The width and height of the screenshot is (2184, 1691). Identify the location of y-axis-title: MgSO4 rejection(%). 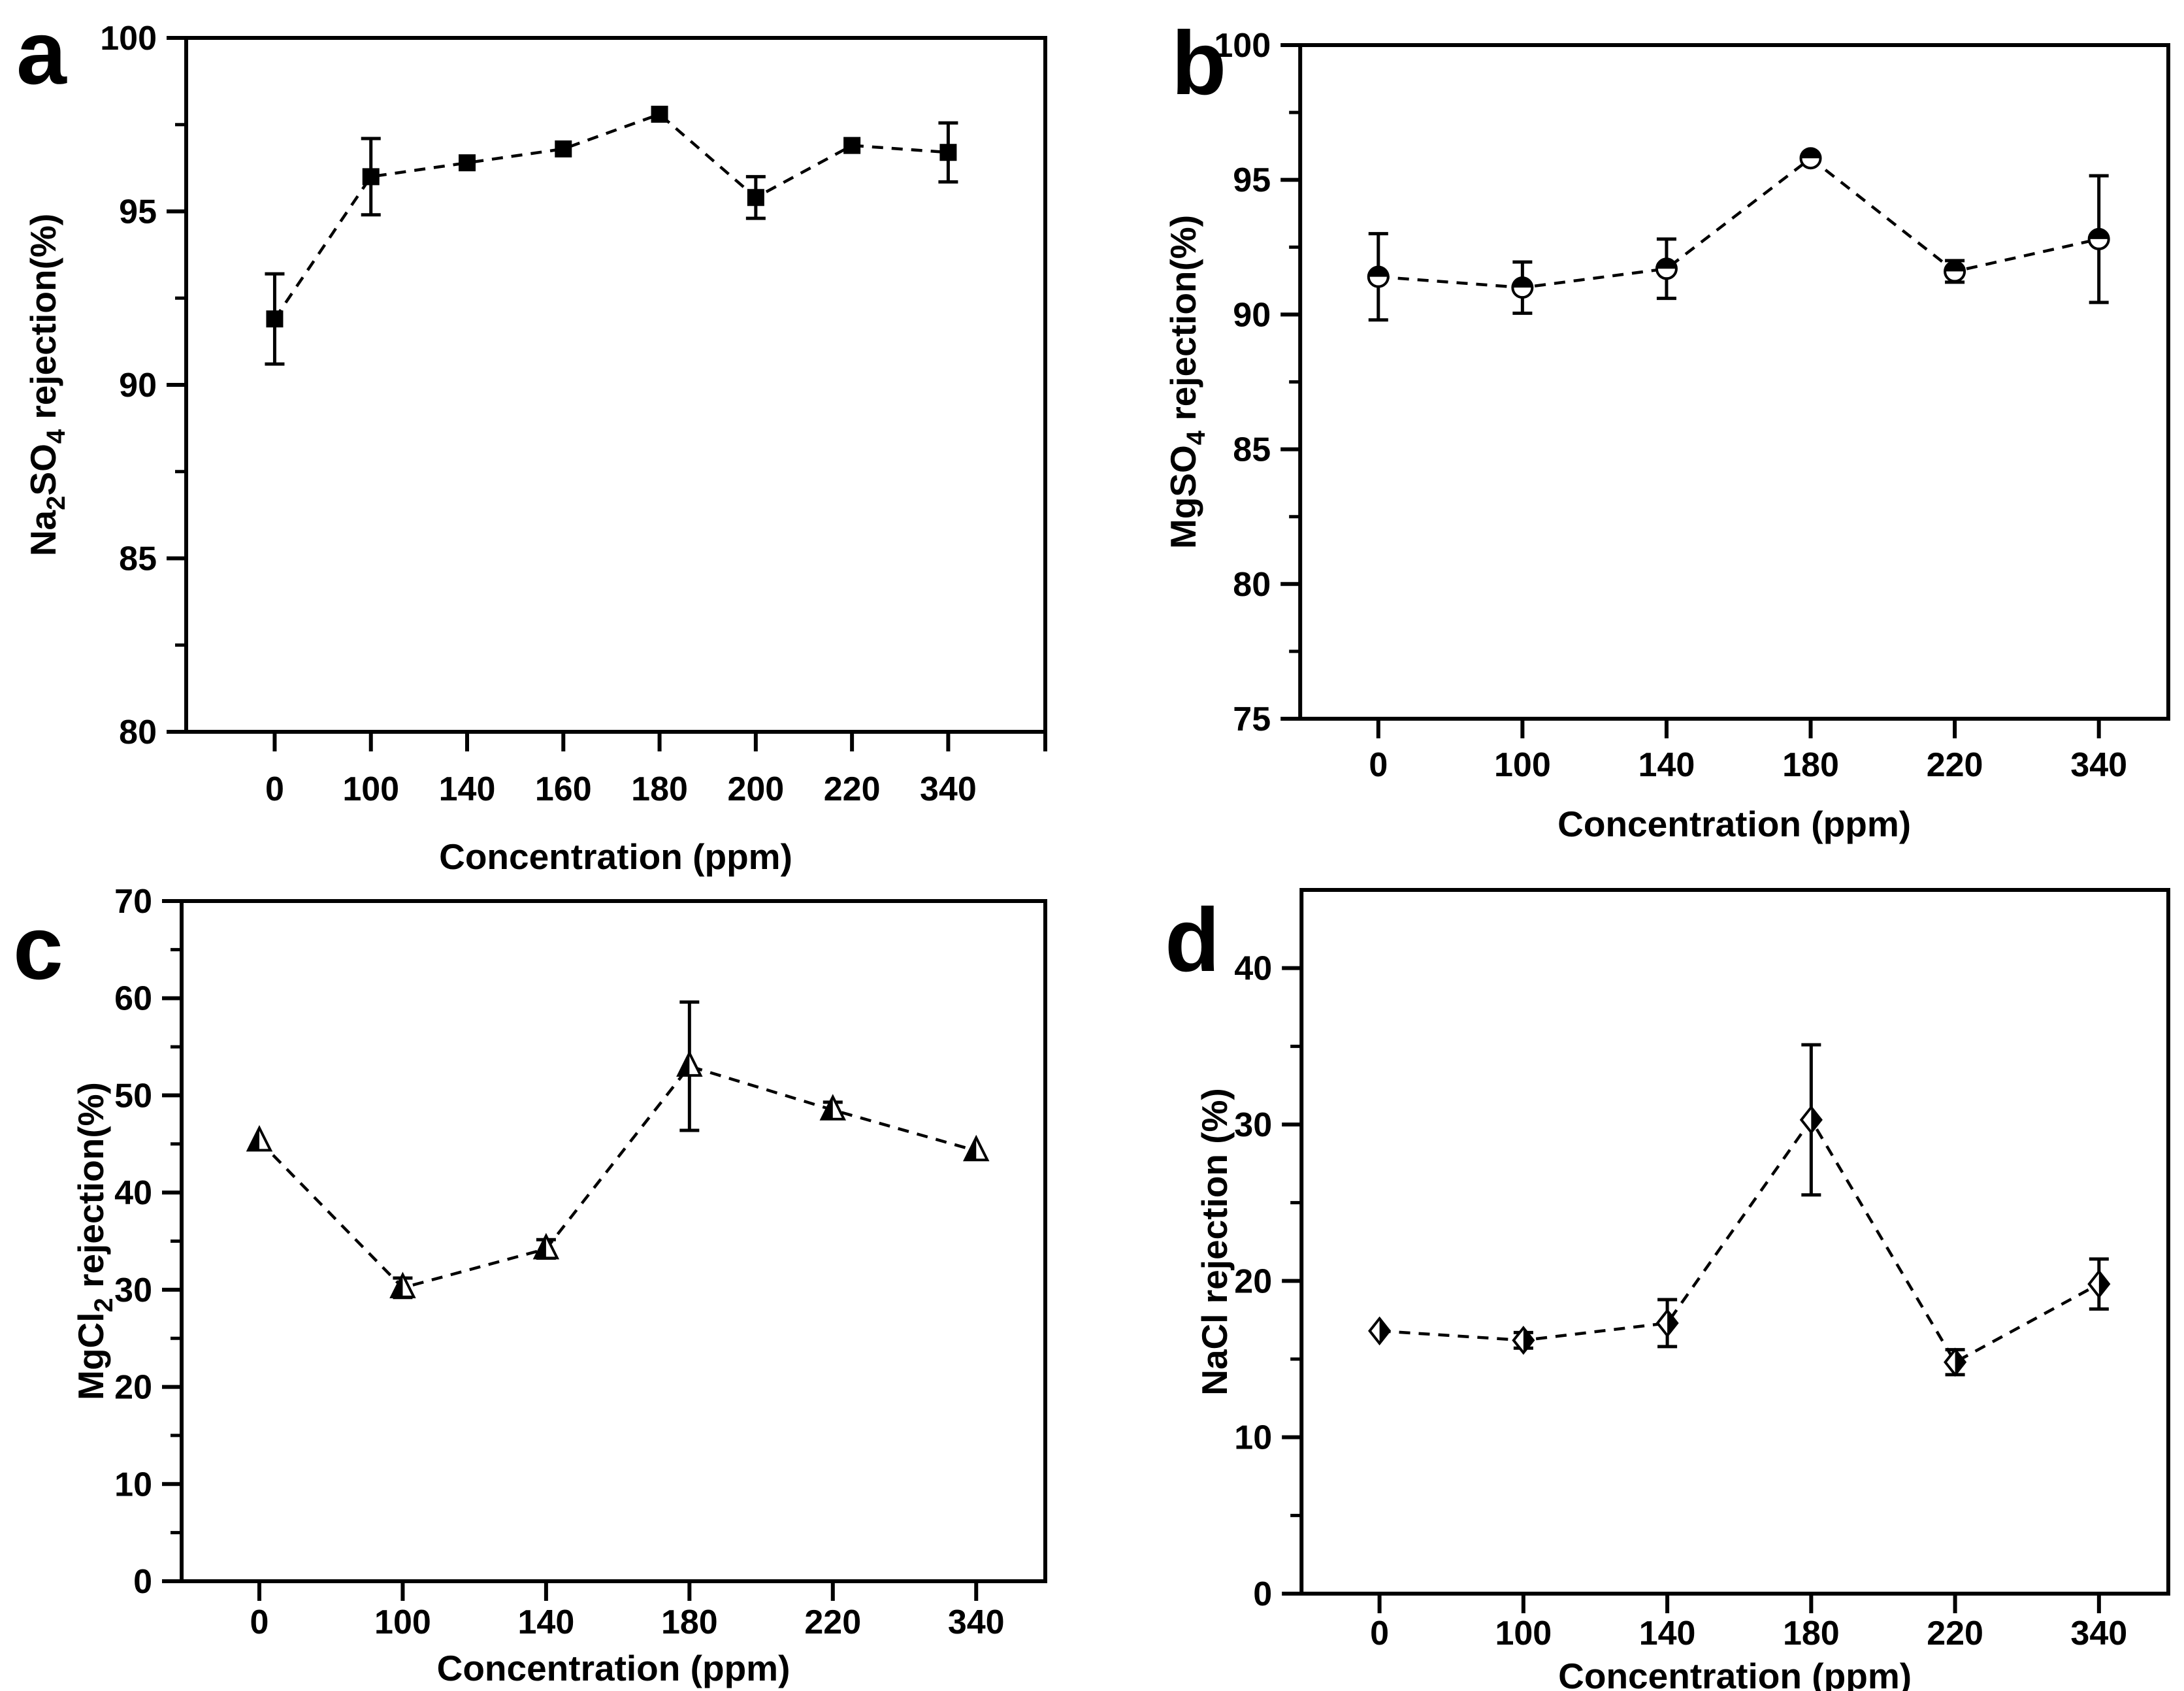
(1187, 382).